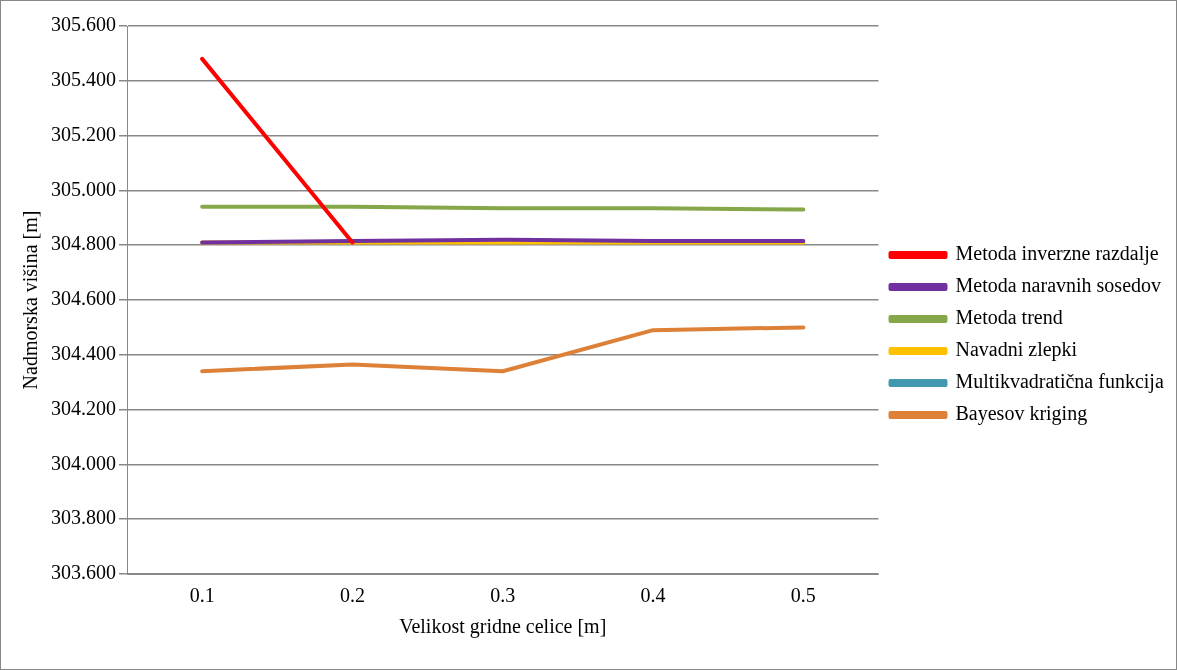 This screenshot has height=670, width=1177. Describe the element at coordinates (503, 627) in the screenshot. I see `x-axis-title: Velikost gridne celice [m]` at that location.